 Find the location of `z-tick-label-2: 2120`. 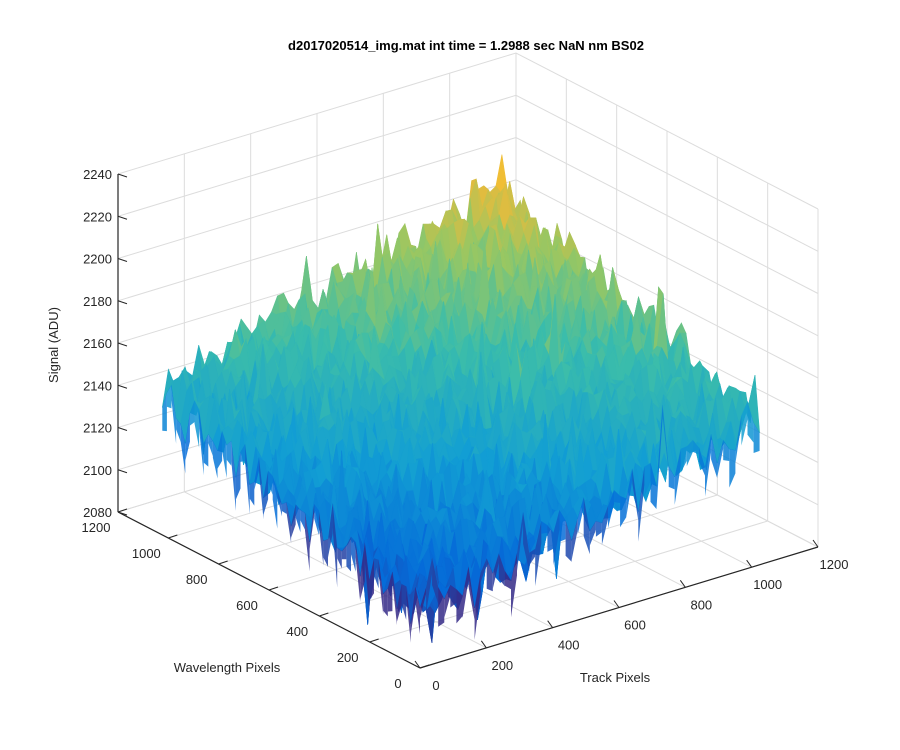

z-tick-label-2: 2120 is located at coordinates (97, 428).